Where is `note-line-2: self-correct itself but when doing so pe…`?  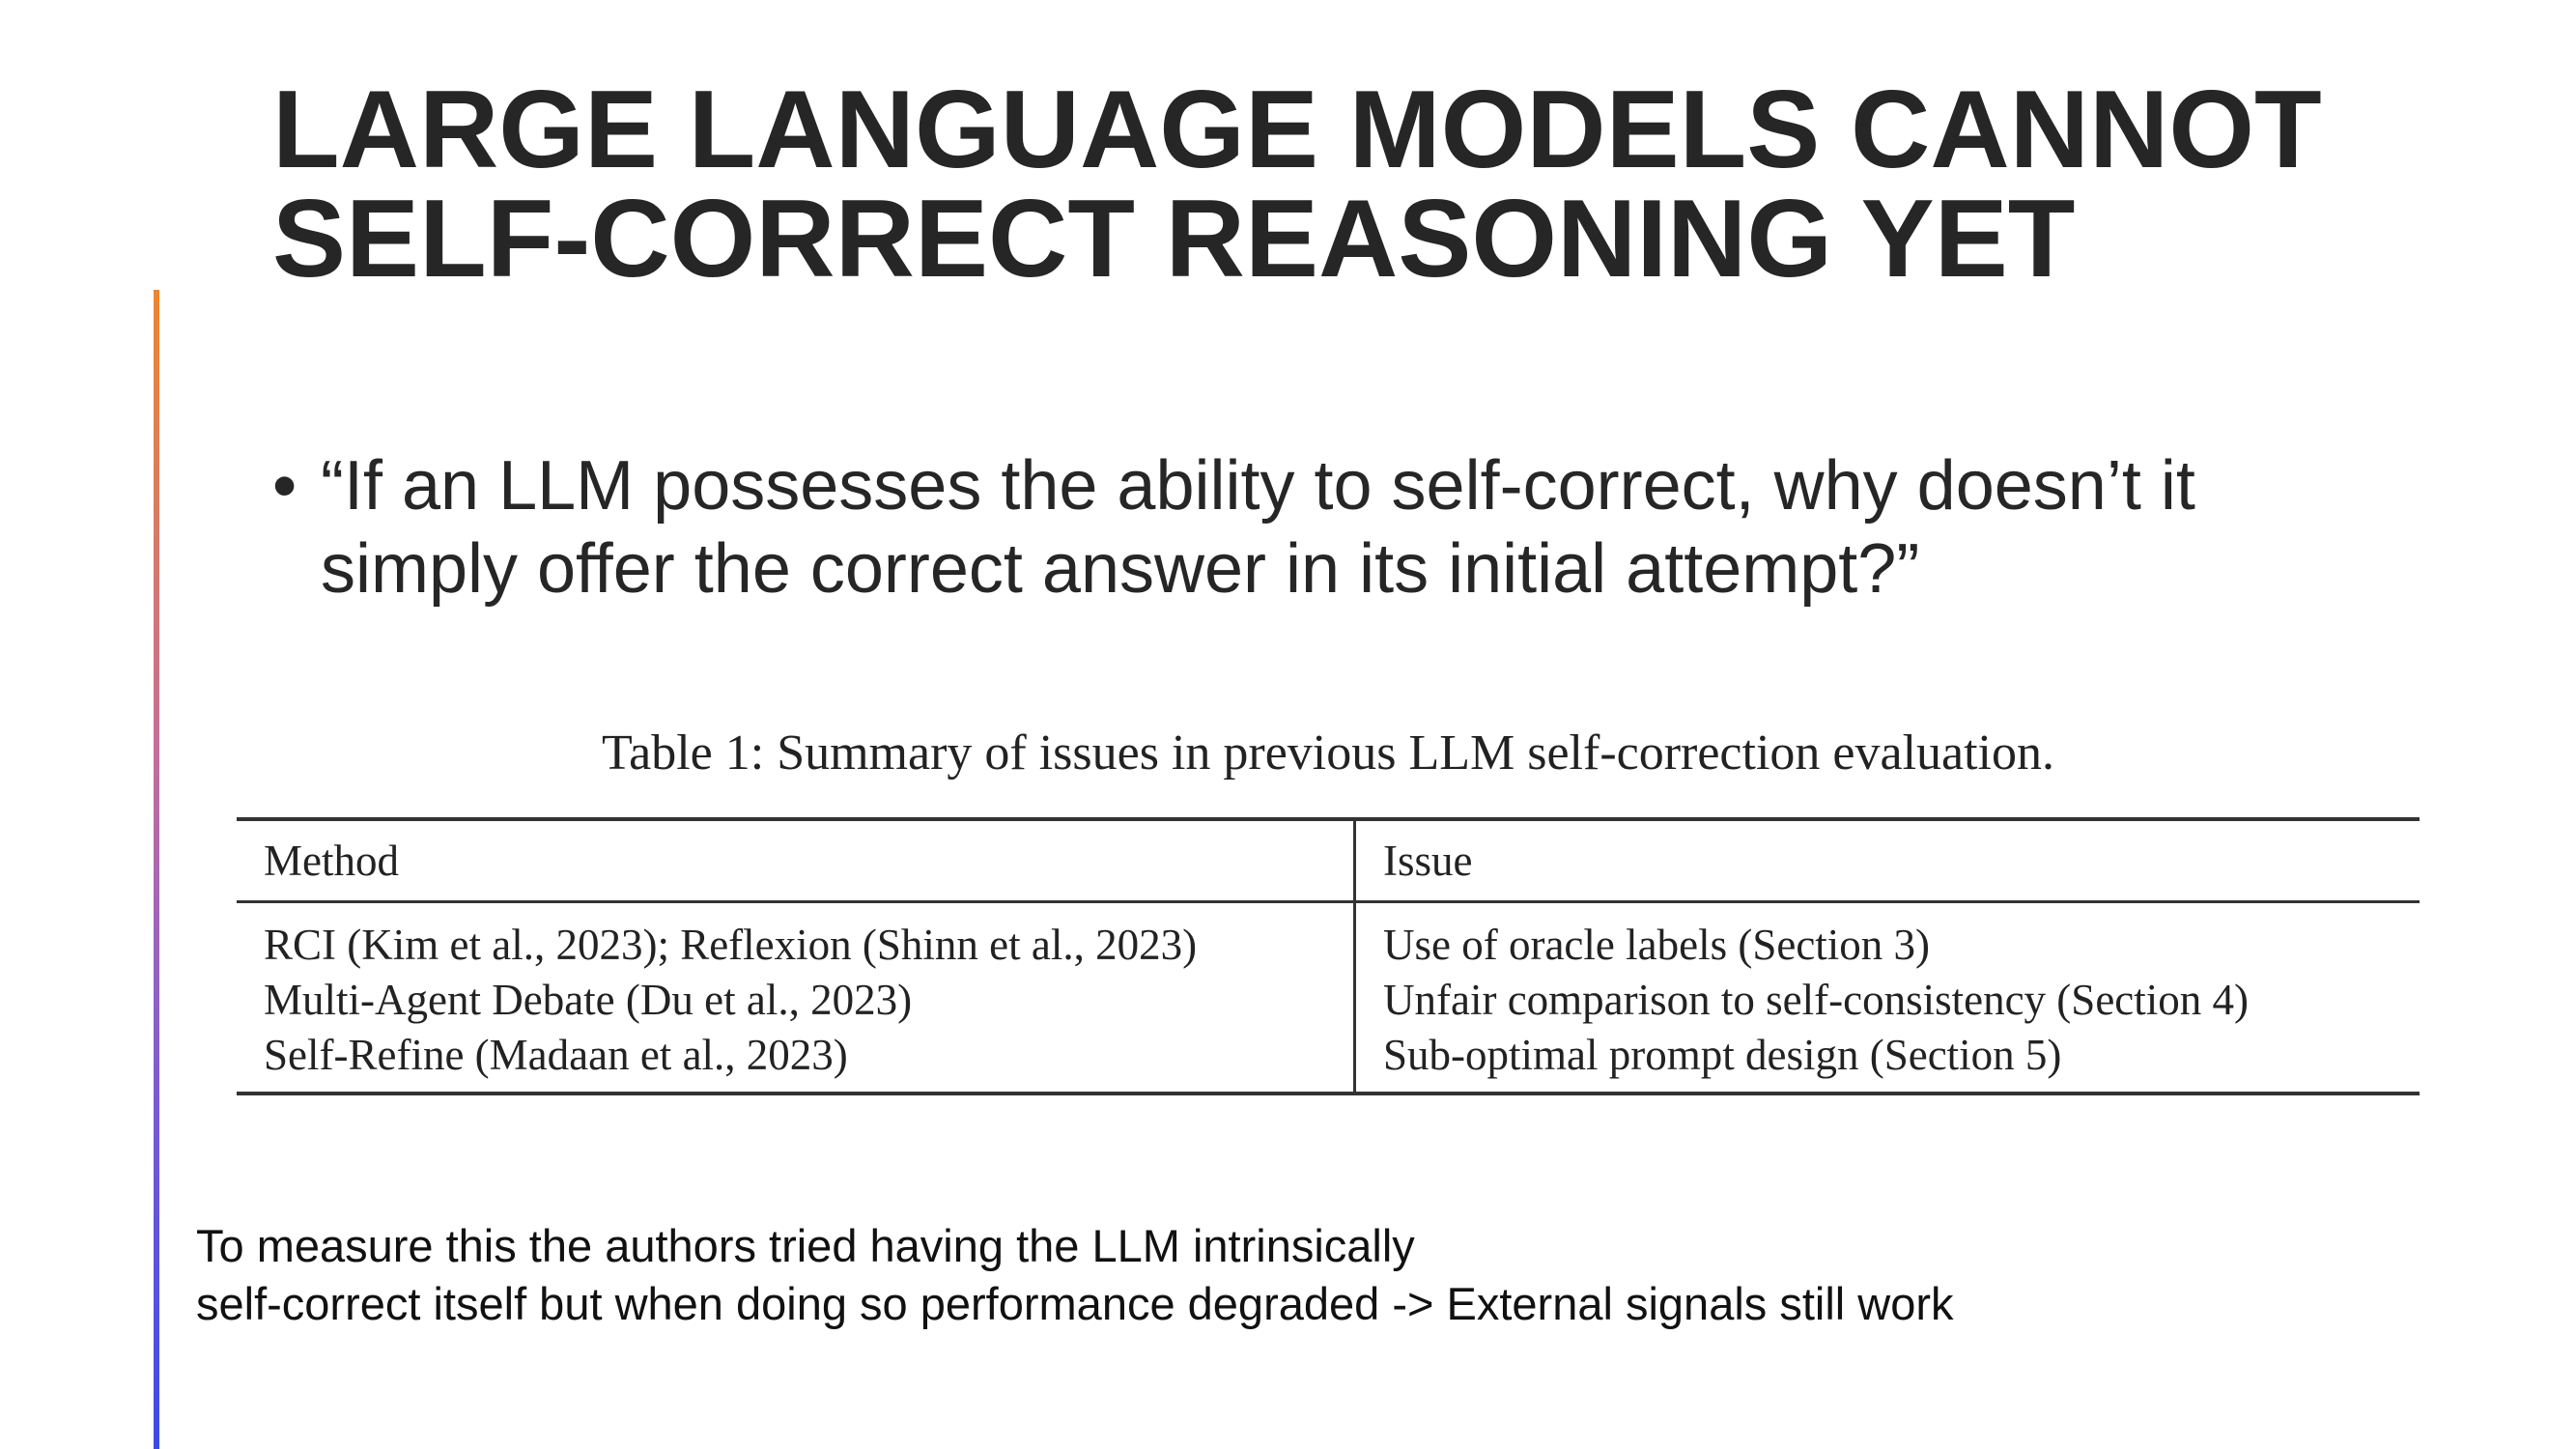
note-line-2: self-correct itself but when doing so pe… is located at coordinates (1075, 1303).